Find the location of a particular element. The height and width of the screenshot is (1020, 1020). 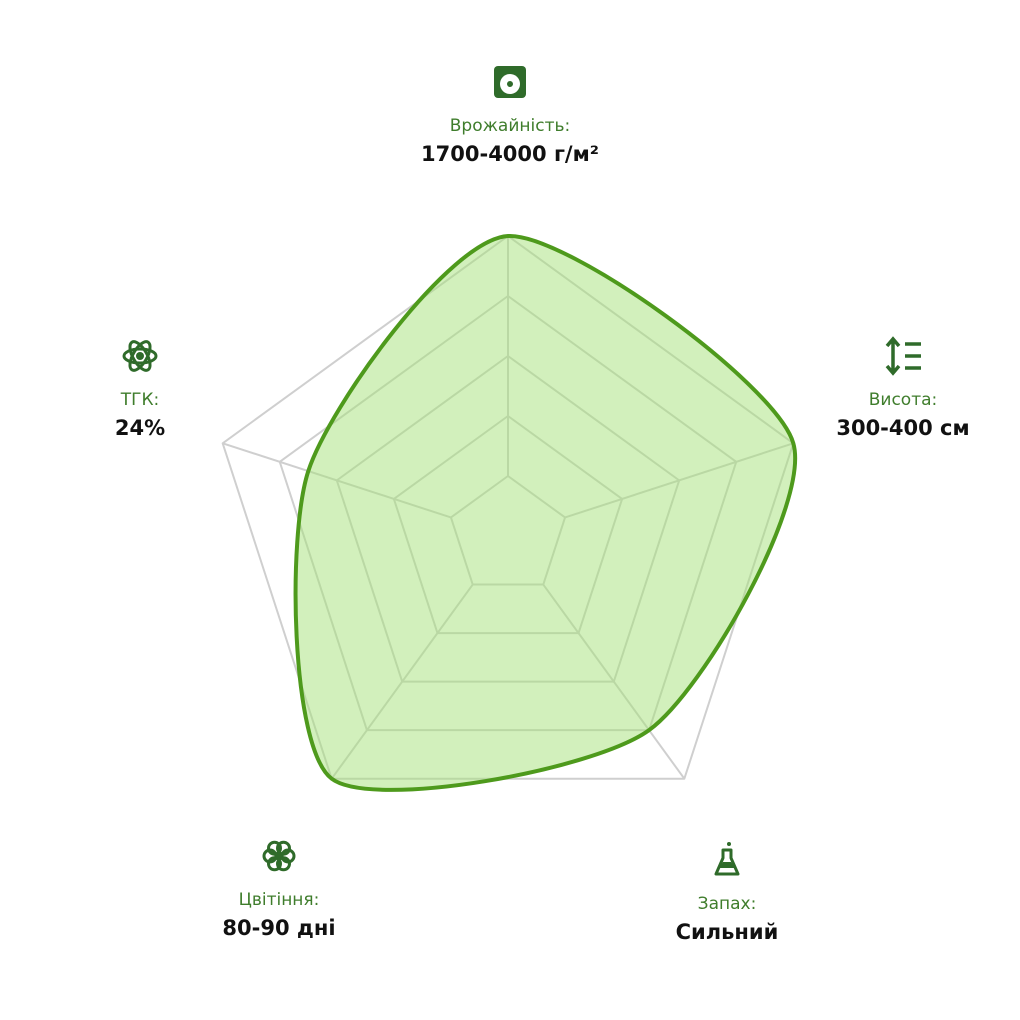

category-label: ТГК: is located at coordinates (140, 400).